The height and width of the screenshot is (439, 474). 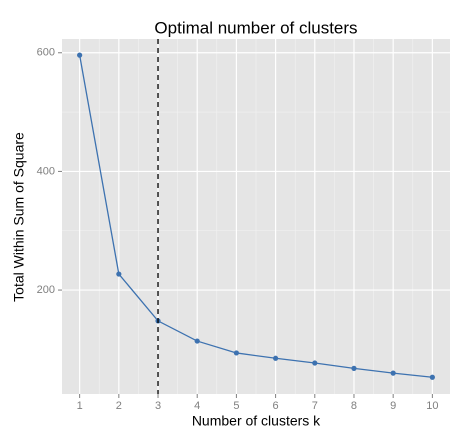 What do you see at coordinates (80, 406) in the screenshot?
I see `x-tick-label: 1` at bounding box center [80, 406].